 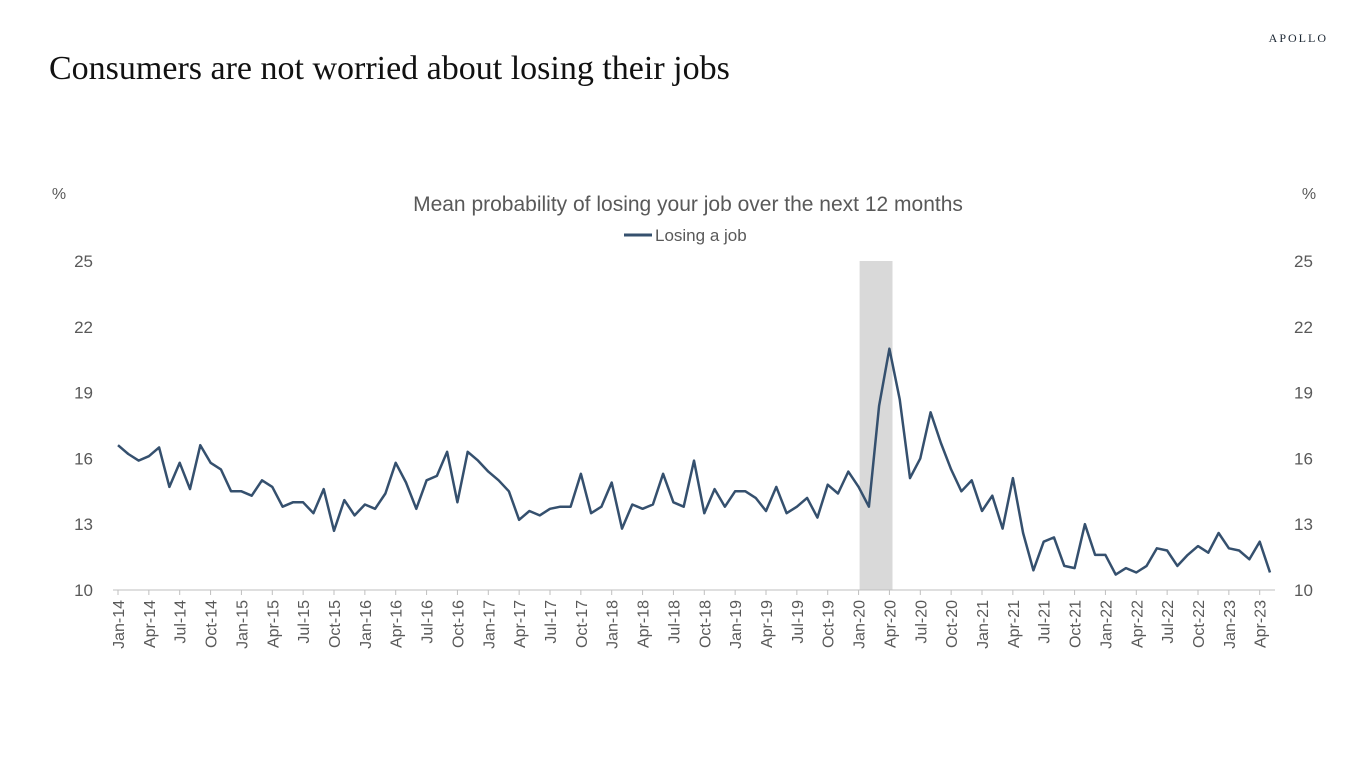 I want to click on x-tick-label: Oct-16, so click(x=458, y=624).